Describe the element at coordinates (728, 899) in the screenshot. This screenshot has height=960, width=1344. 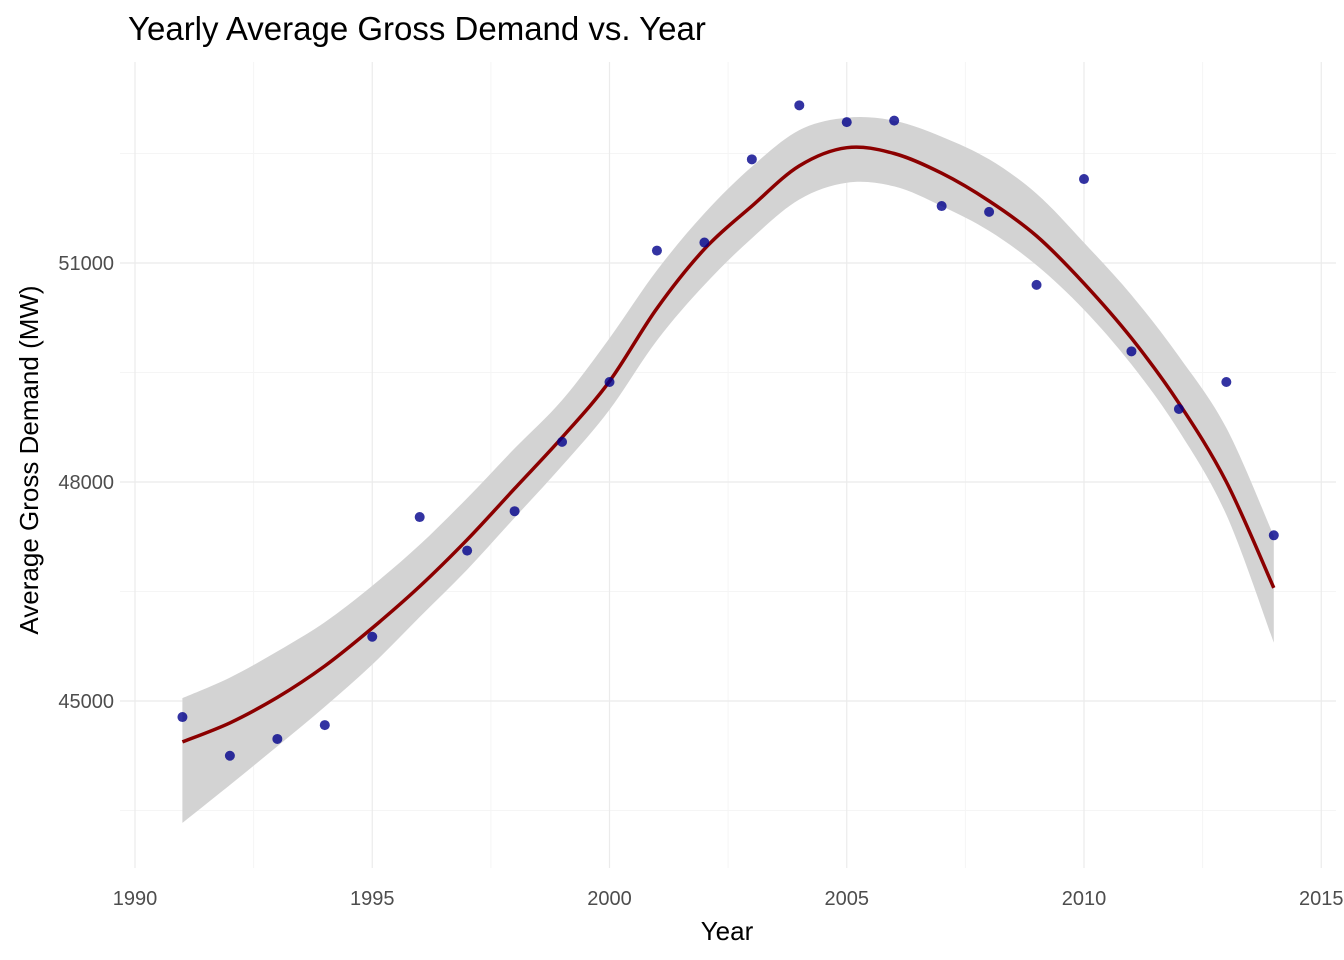
I see `x-axis-ticks: 1990 1995 2000 2005 2010 2015` at that location.